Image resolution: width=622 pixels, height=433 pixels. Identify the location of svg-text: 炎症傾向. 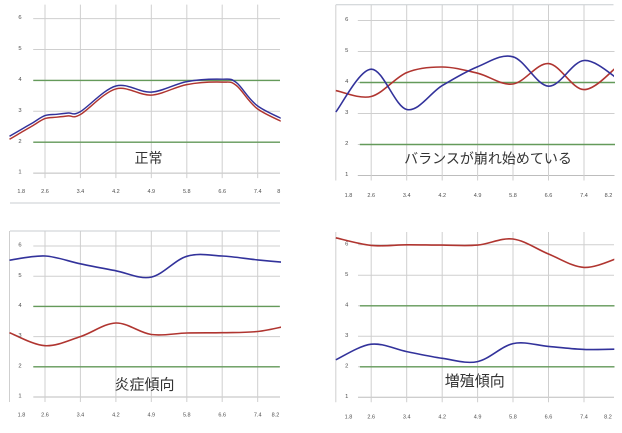
(144, 385).